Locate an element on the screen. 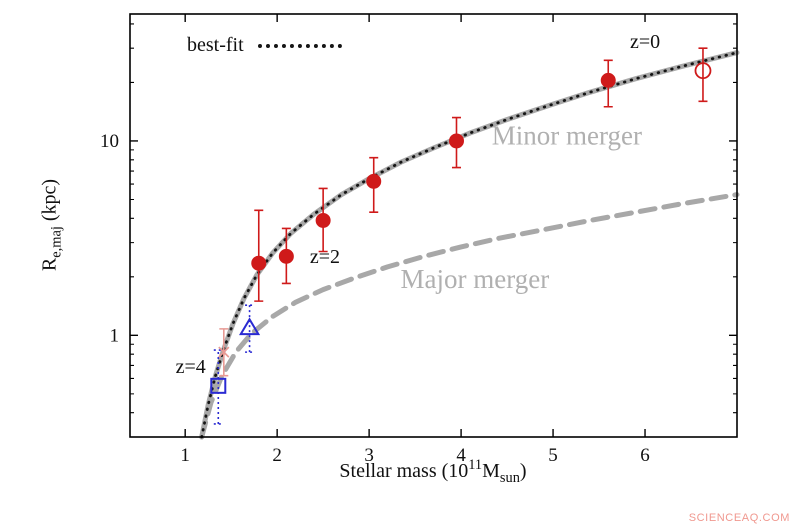 The height and width of the screenshot is (530, 800). blue-open-square-z4-marker is located at coordinates (218, 385).